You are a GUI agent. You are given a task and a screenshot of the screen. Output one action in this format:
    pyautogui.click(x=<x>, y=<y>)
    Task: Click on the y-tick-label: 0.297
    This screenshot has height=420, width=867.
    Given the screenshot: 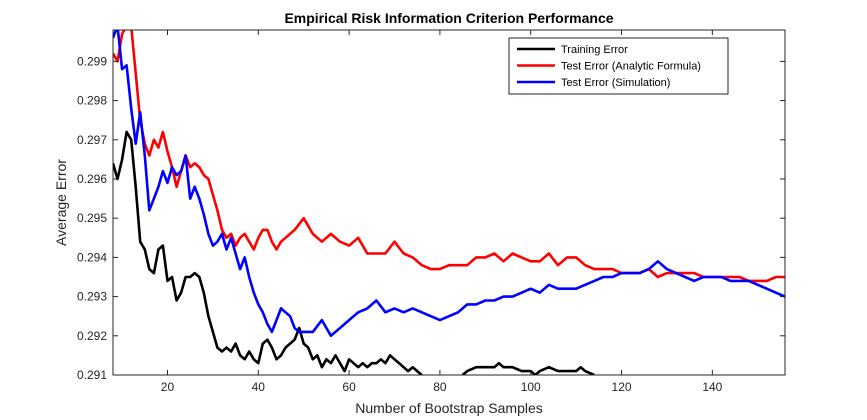 What is the action you would take?
    pyautogui.click(x=92, y=140)
    